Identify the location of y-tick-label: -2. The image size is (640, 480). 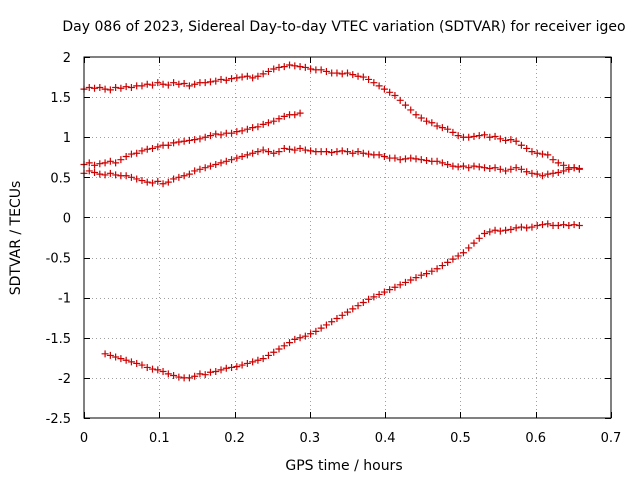
(64, 379).